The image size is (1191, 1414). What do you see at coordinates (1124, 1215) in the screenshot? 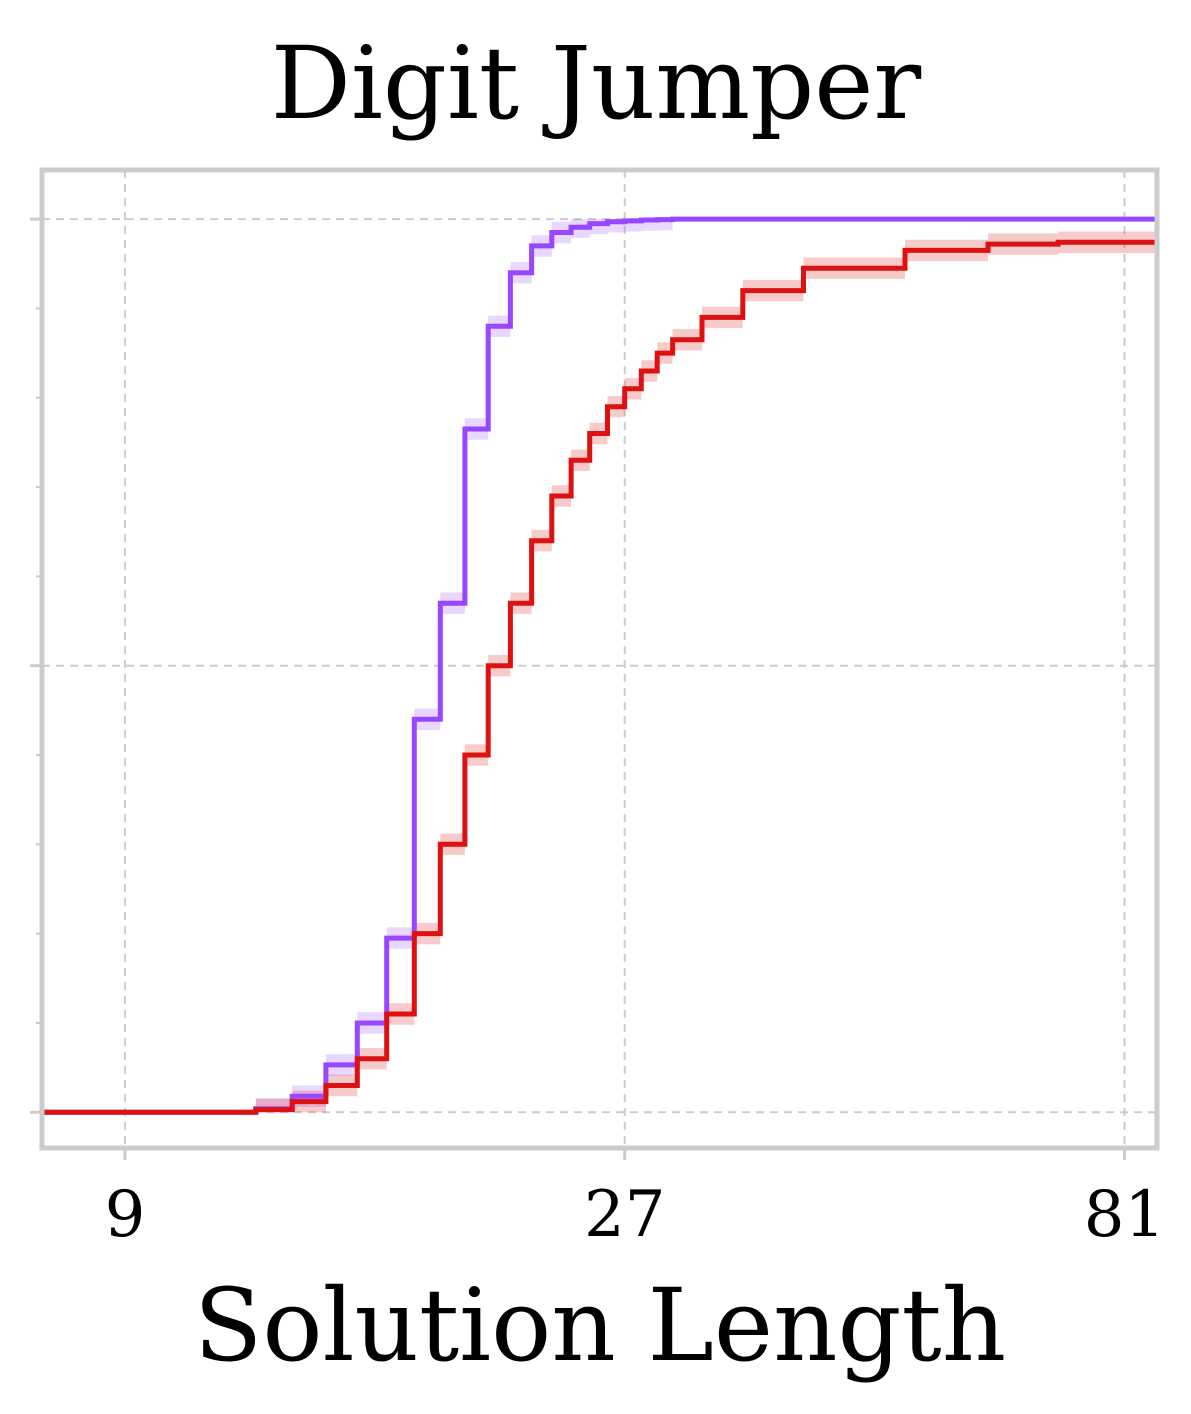
I see `x-tick-label: 81` at bounding box center [1124, 1215].